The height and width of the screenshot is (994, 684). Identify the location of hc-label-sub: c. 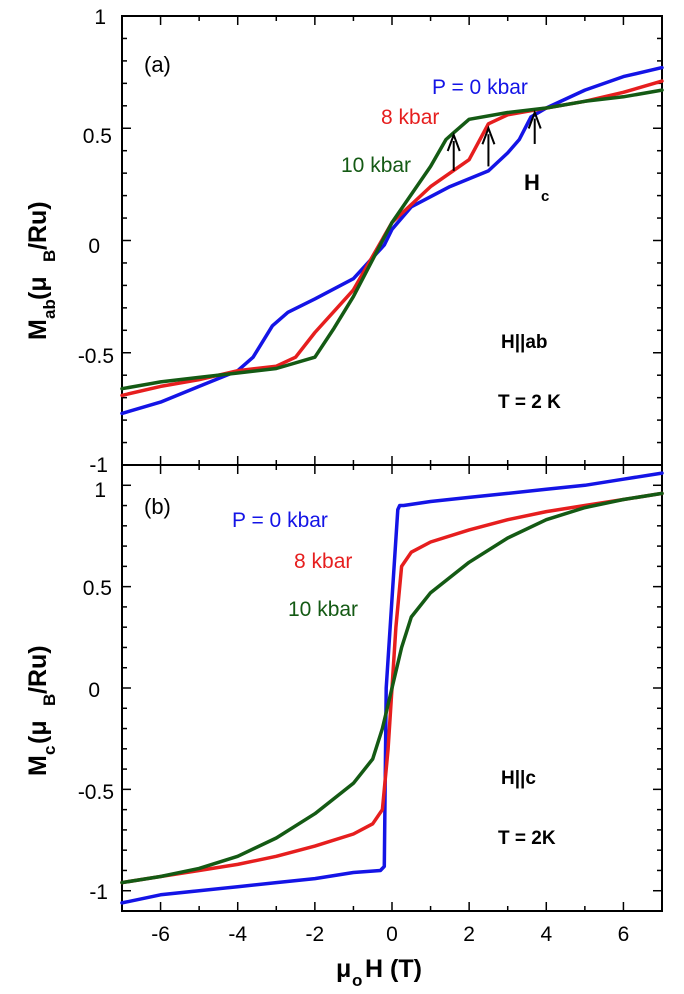
(545, 196).